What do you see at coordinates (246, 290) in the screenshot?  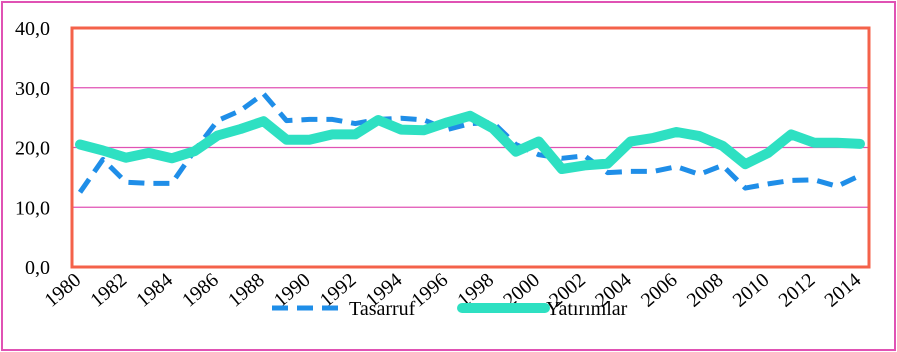 I see `x-tick-label: 1988` at bounding box center [246, 290].